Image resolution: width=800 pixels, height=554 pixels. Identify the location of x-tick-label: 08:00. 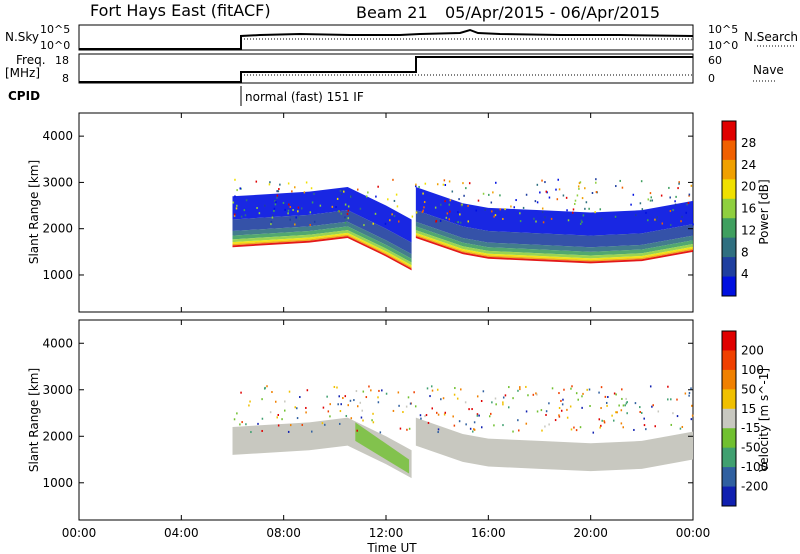
(283, 533).